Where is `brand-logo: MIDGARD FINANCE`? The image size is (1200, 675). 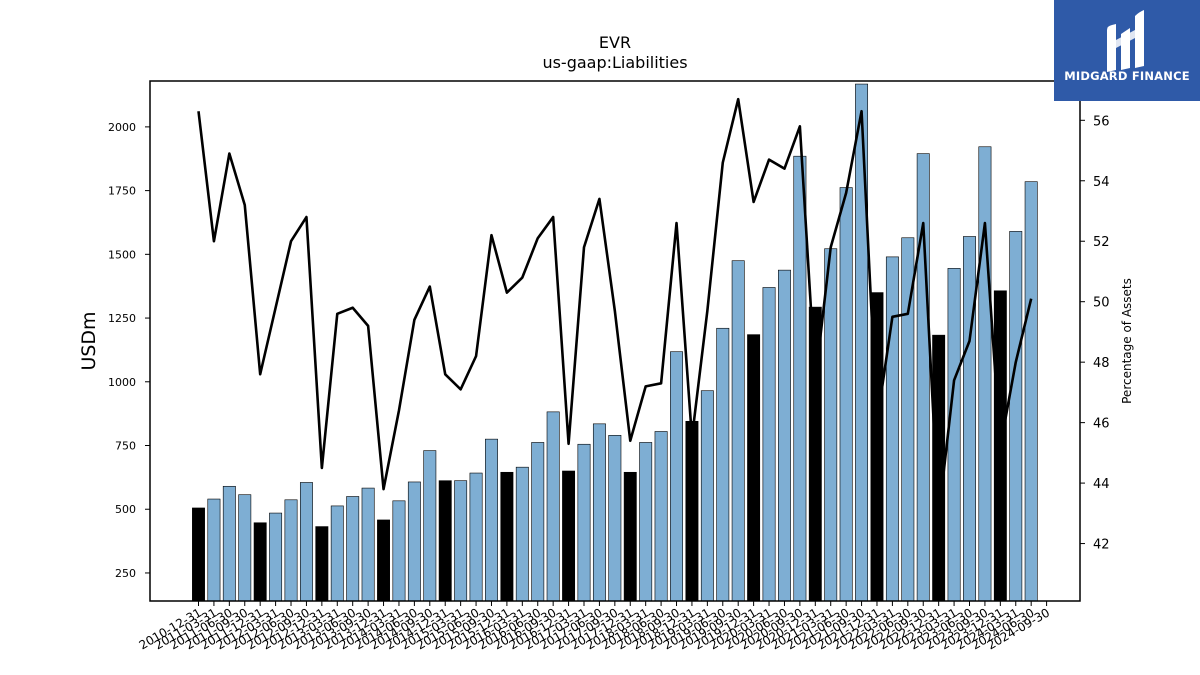
brand-logo: MIDGARD FINANCE is located at coordinates (1127, 50).